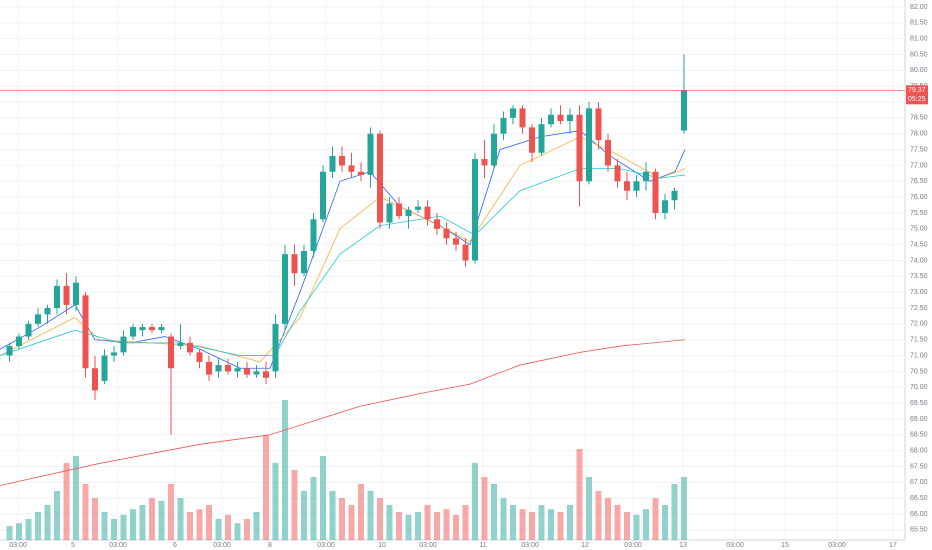  Describe the element at coordinates (919, 514) in the screenshot. I see `y-tick-label: 66.00` at that location.